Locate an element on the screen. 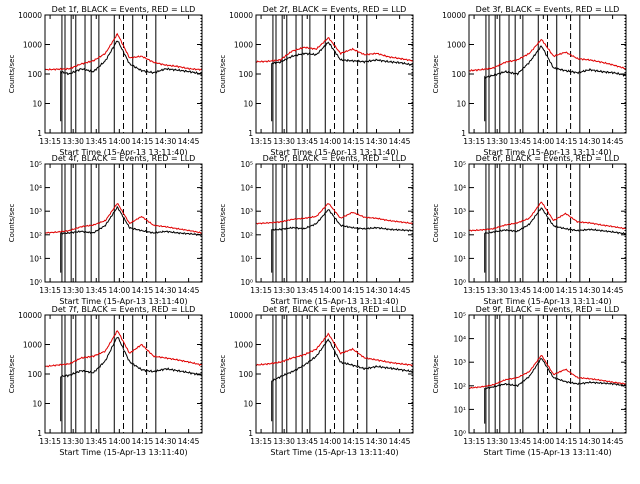 This screenshot has height=484, width=640. panel-title: Det 4f, BLACK = Events, RED = LLD is located at coordinates (124, 158).